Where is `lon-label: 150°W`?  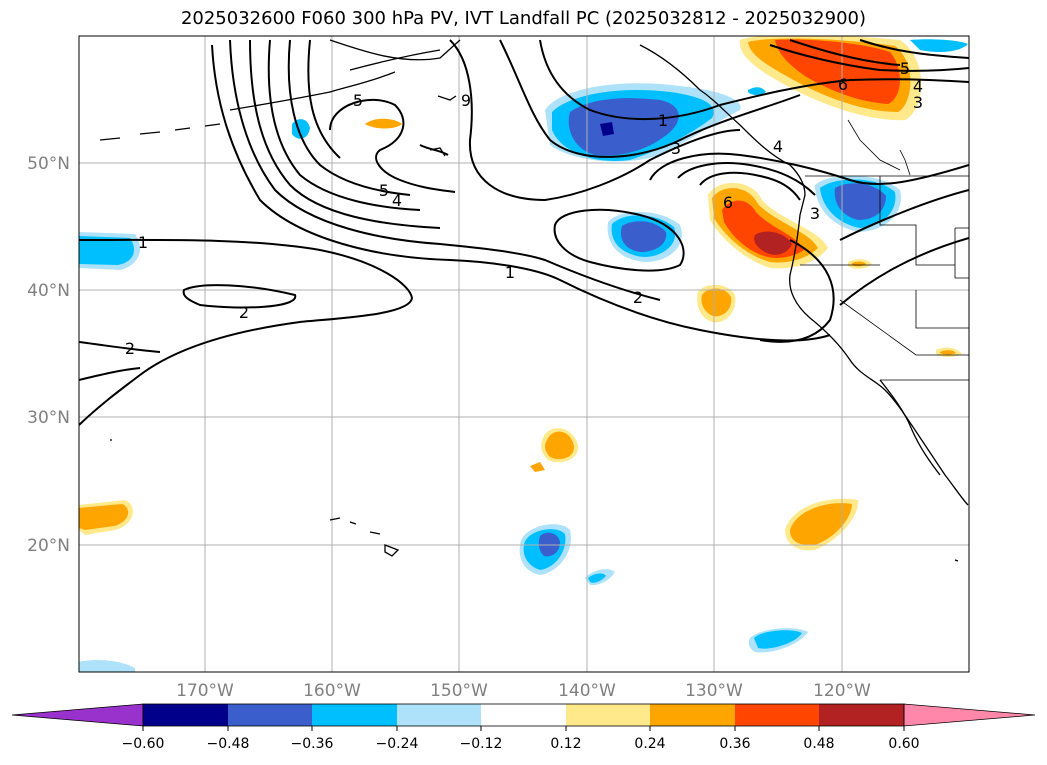
lon-label: 150°W is located at coordinates (459, 691).